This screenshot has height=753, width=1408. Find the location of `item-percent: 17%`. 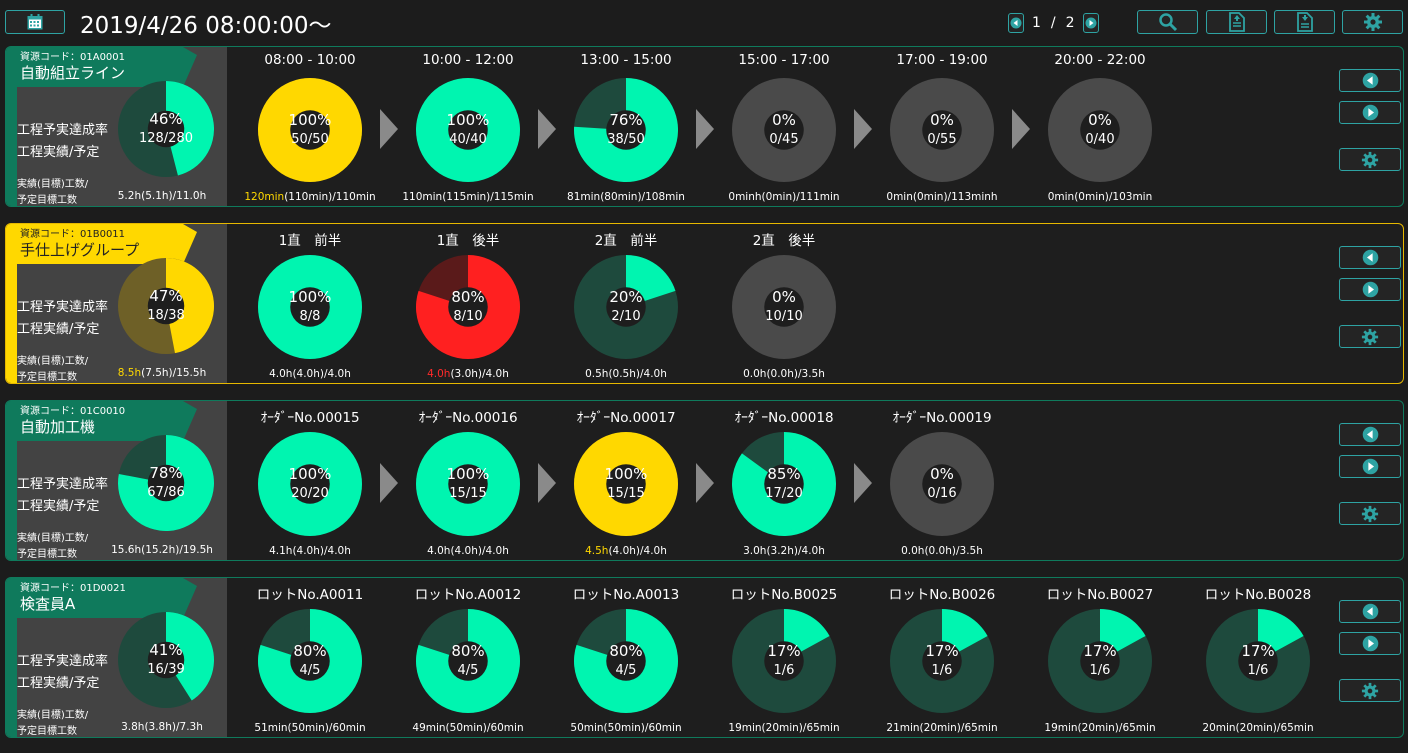

item-percent: 17% is located at coordinates (942, 651).